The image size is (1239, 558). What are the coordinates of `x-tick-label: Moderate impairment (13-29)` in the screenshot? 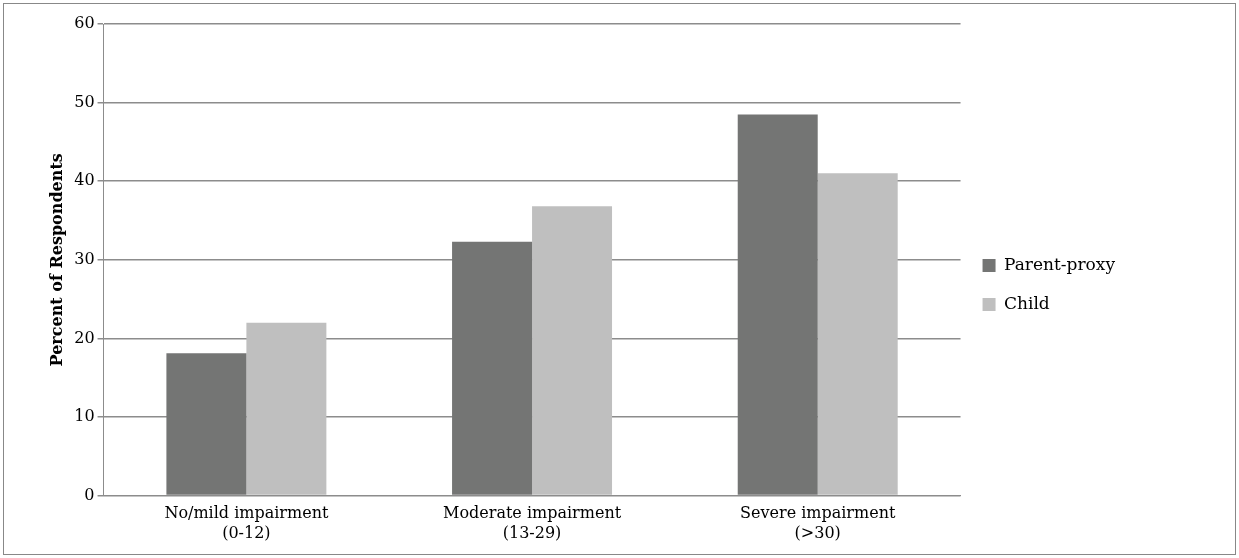 It's located at (532, 522).